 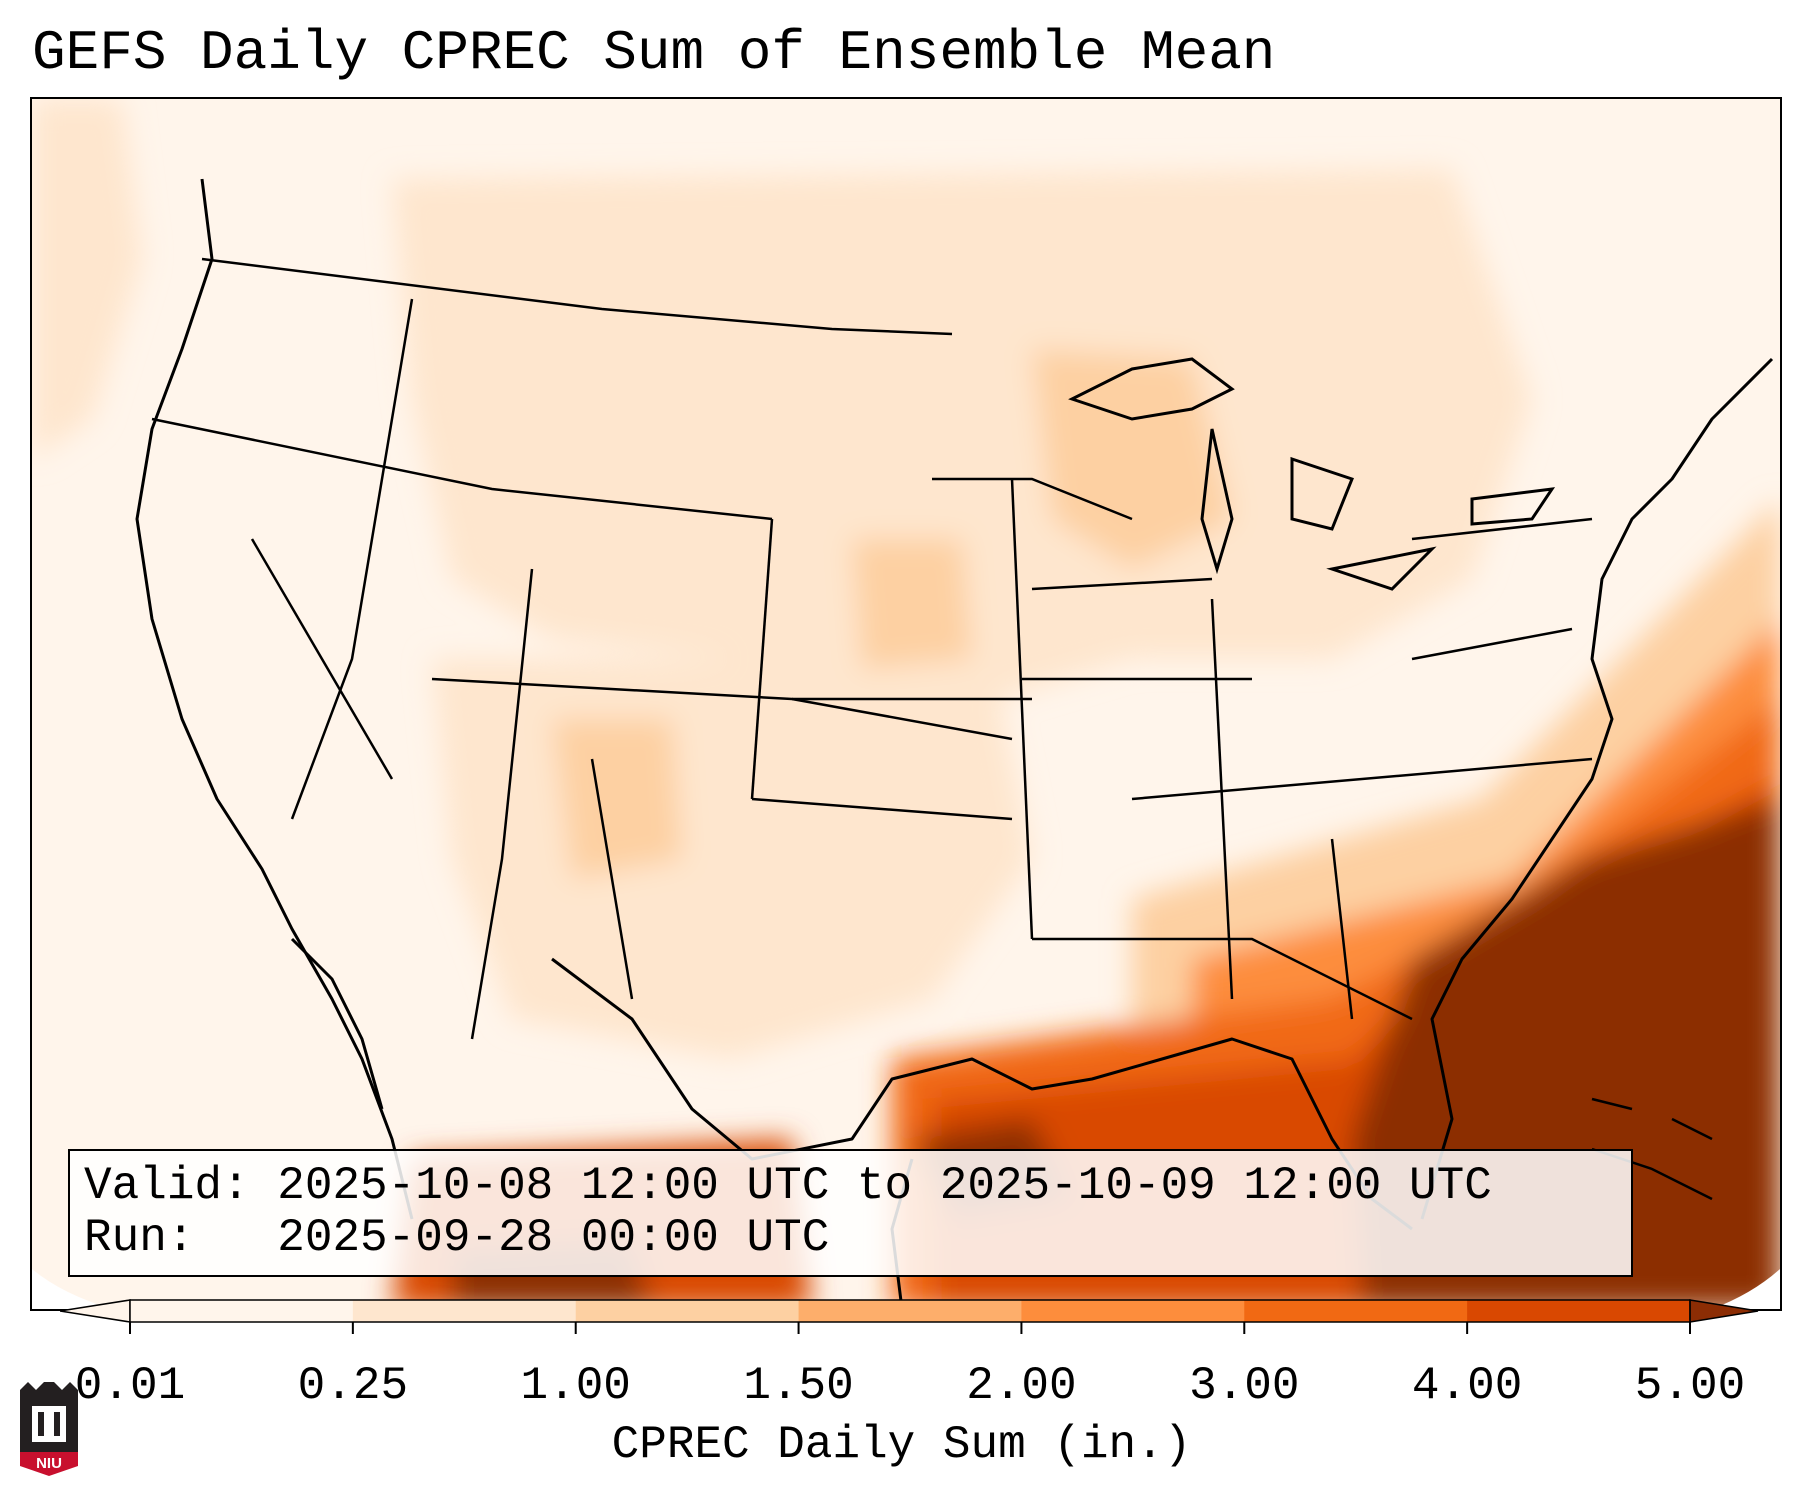 I want to click on colorbar-tick-label: 2.00, so click(x=1021, y=1386).